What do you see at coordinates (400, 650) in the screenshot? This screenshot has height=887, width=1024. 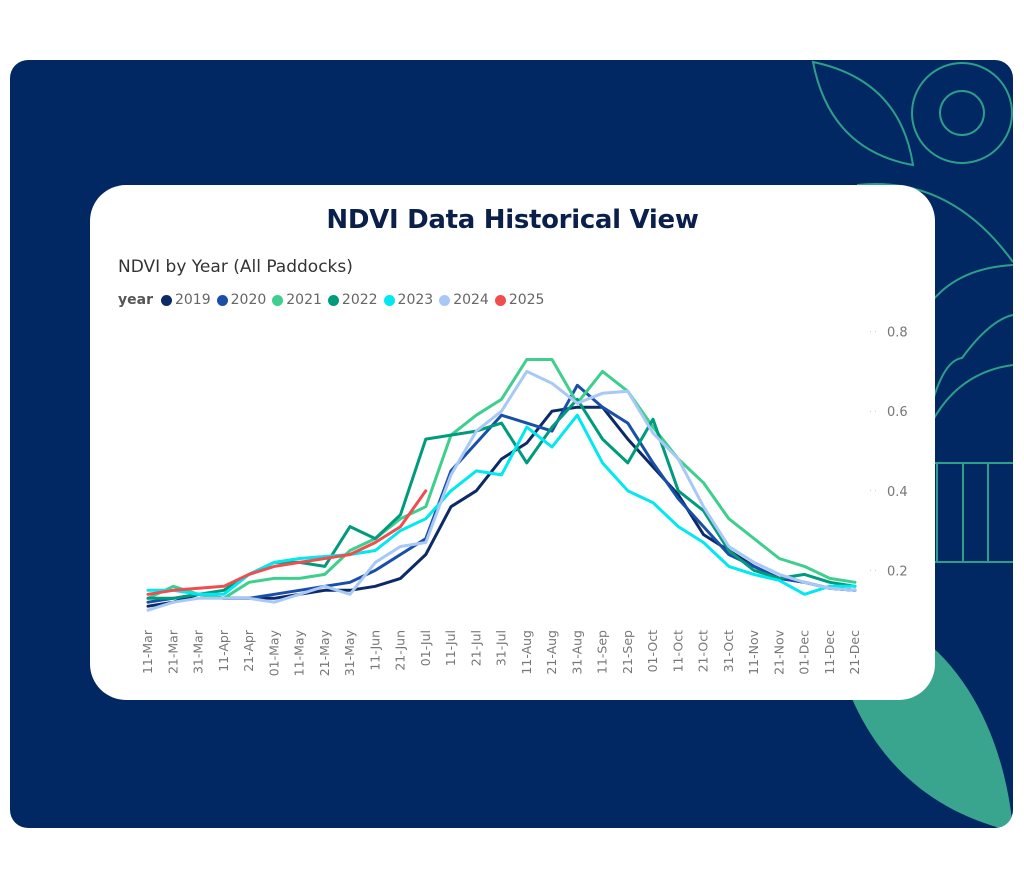 I see `x-tick-label: 21-Jun` at bounding box center [400, 650].